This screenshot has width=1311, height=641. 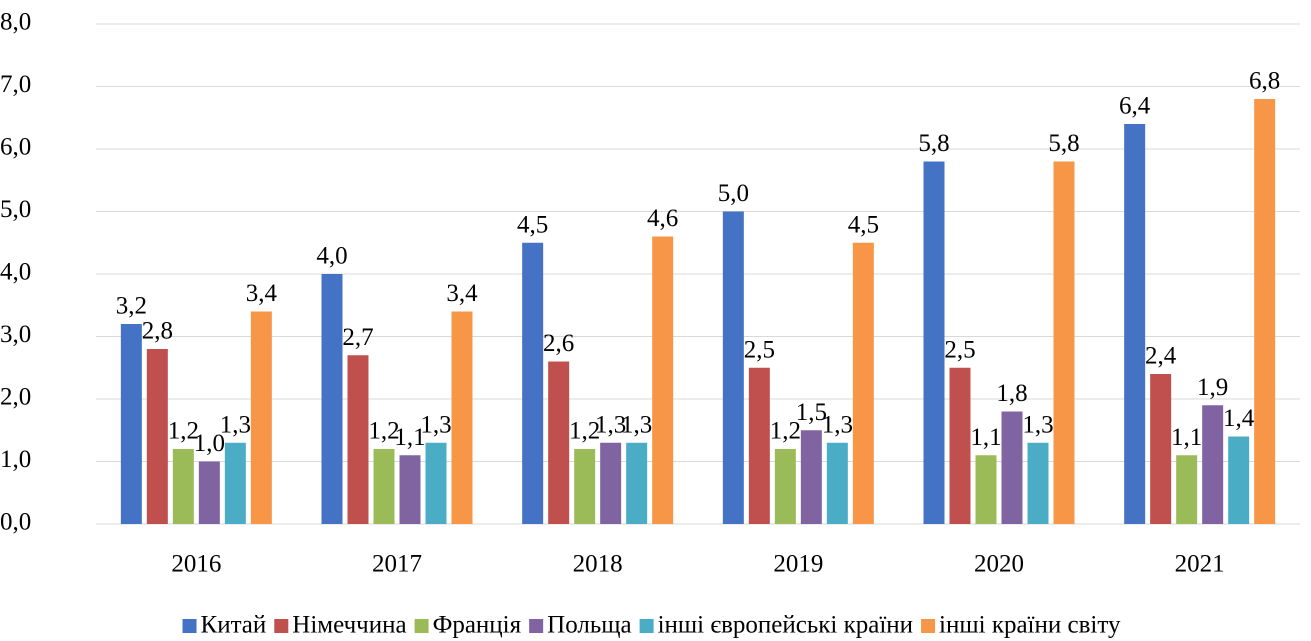 I want to click on y-tick-label: 1,0, so click(x=15, y=459).